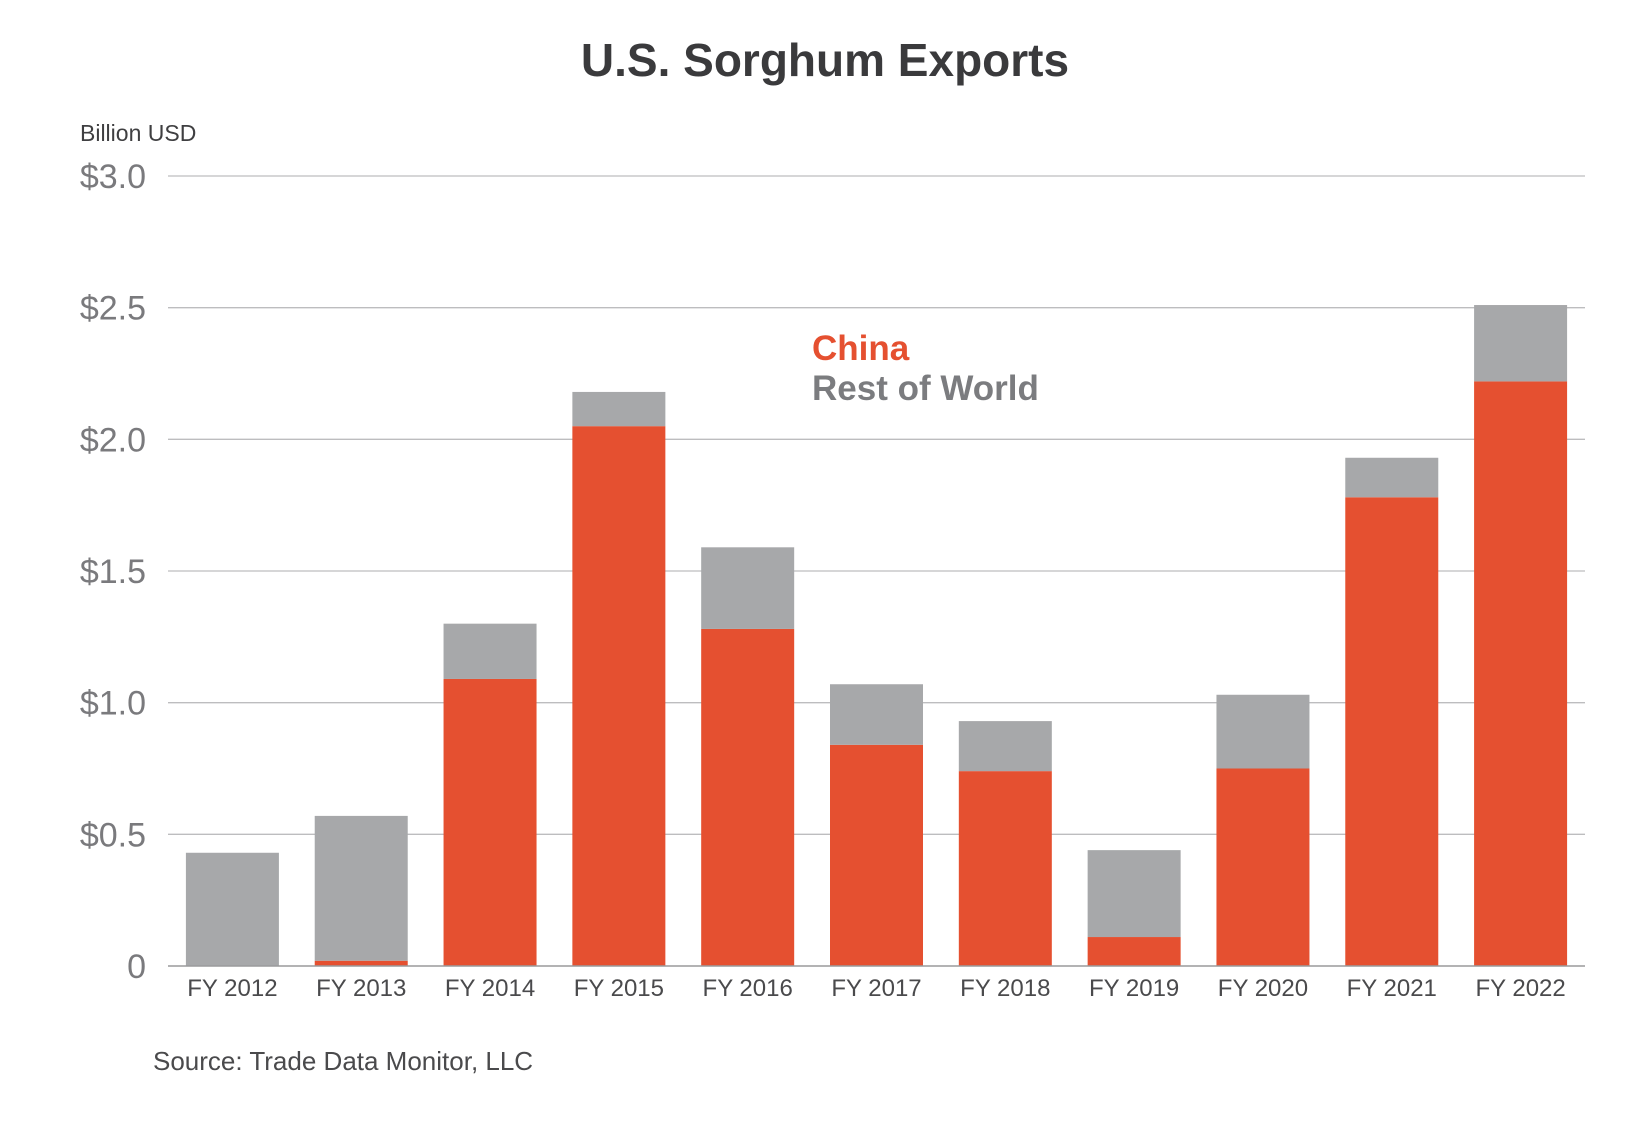 This screenshot has width=1651, height=1129. What do you see at coordinates (1005, 988) in the screenshot?
I see `x-tick-label: FY 2018` at bounding box center [1005, 988].